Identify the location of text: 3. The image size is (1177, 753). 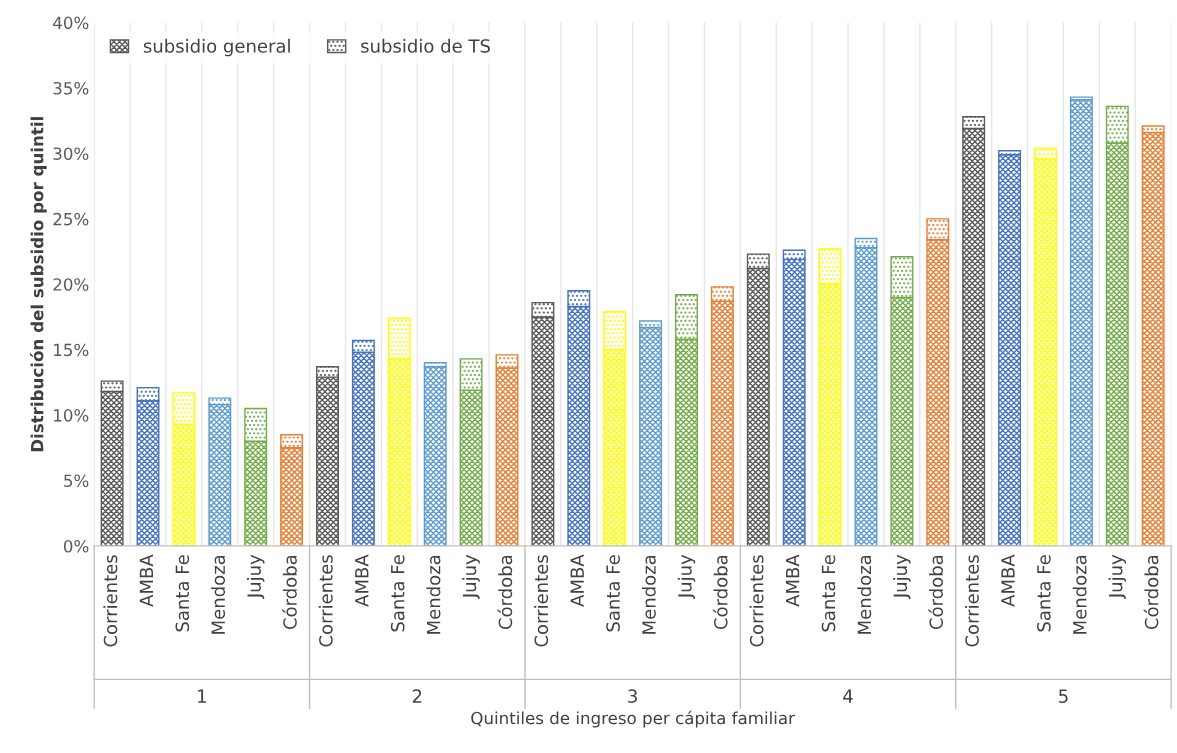
(632, 696).